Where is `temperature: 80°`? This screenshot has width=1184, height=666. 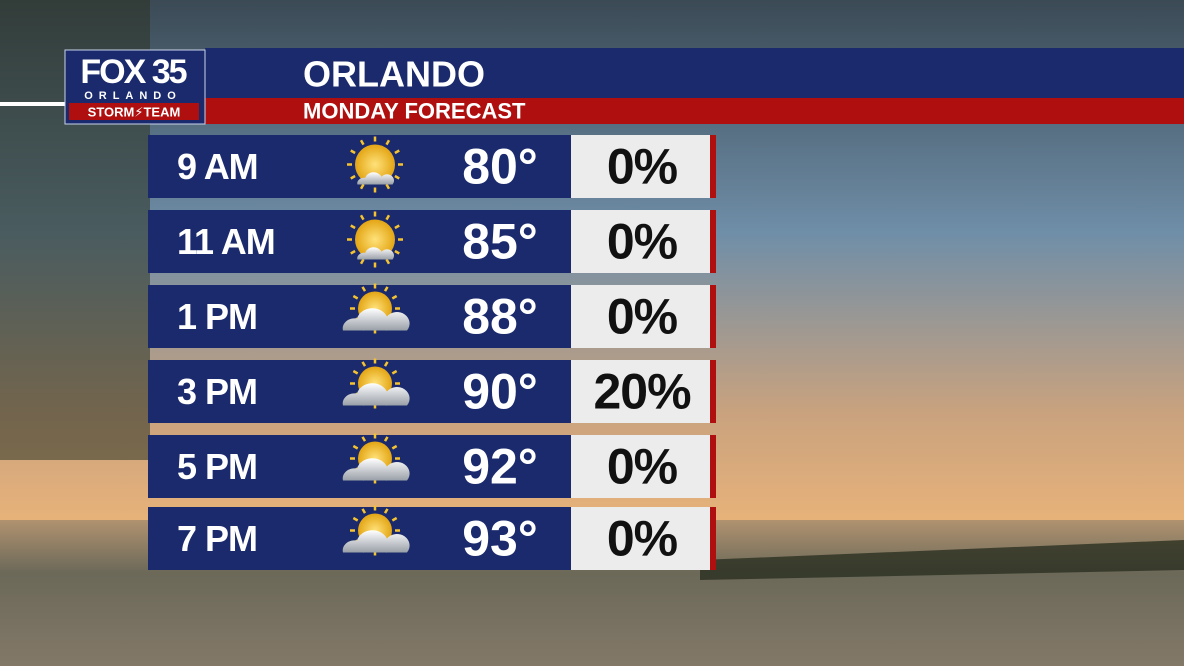 temperature: 80° is located at coordinates (500, 167).